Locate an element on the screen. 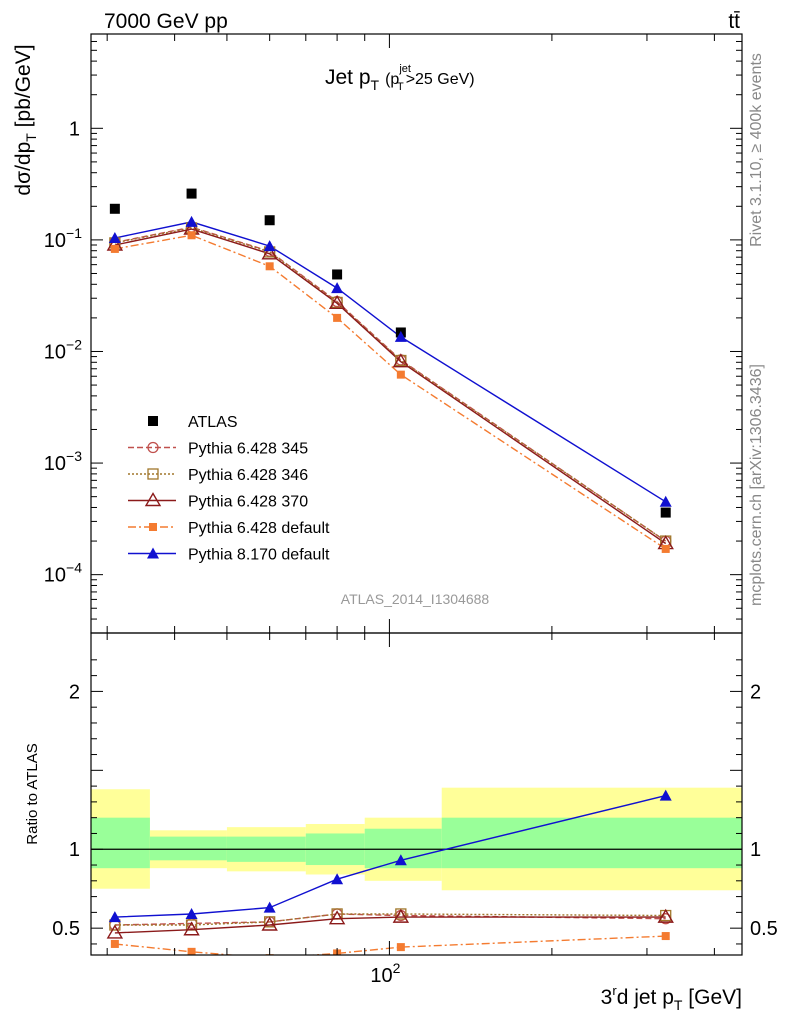 Image resolution: width=786 pixels, height=1024 pixels. legend-label: Pythia 6.428 default is located at coordinates (259, 528).